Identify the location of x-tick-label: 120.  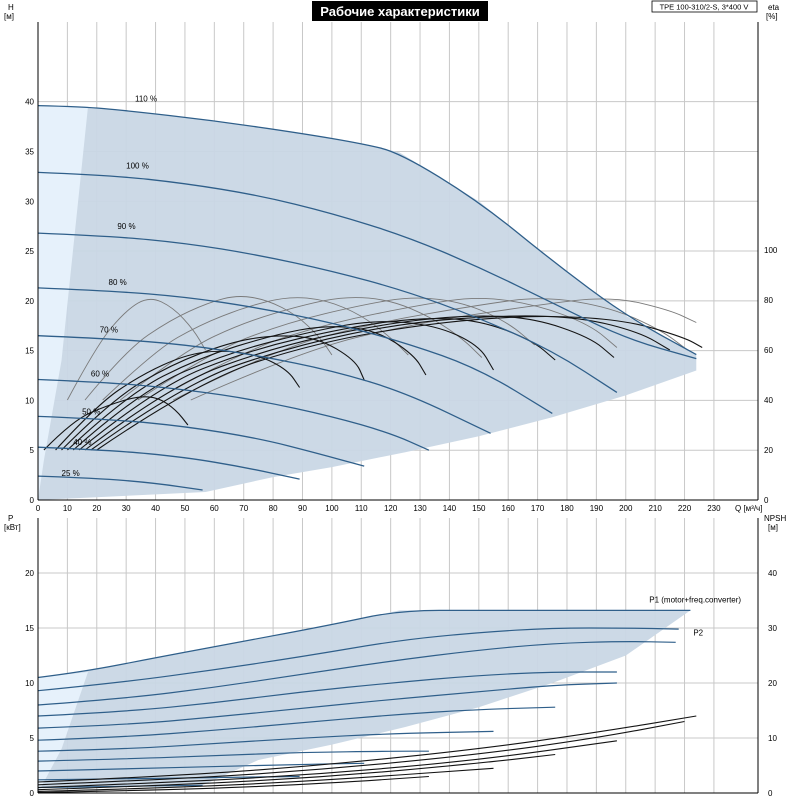
(391, 508).